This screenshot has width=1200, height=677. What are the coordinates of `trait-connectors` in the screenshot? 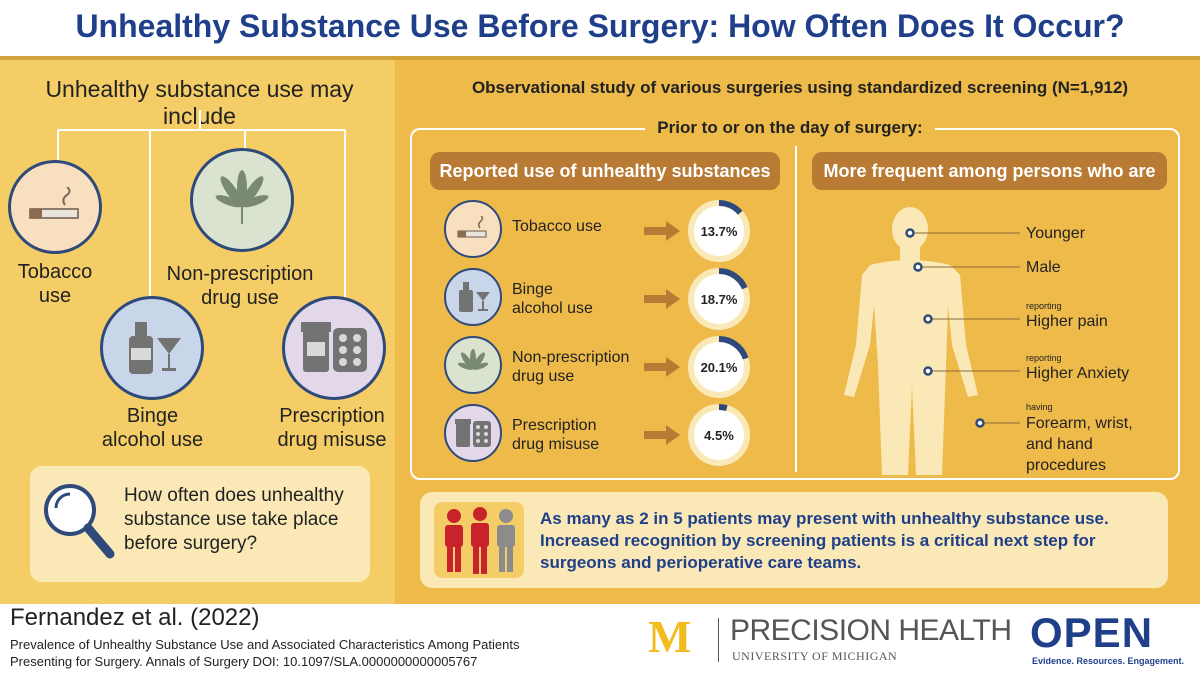 It's located at (962, 328).